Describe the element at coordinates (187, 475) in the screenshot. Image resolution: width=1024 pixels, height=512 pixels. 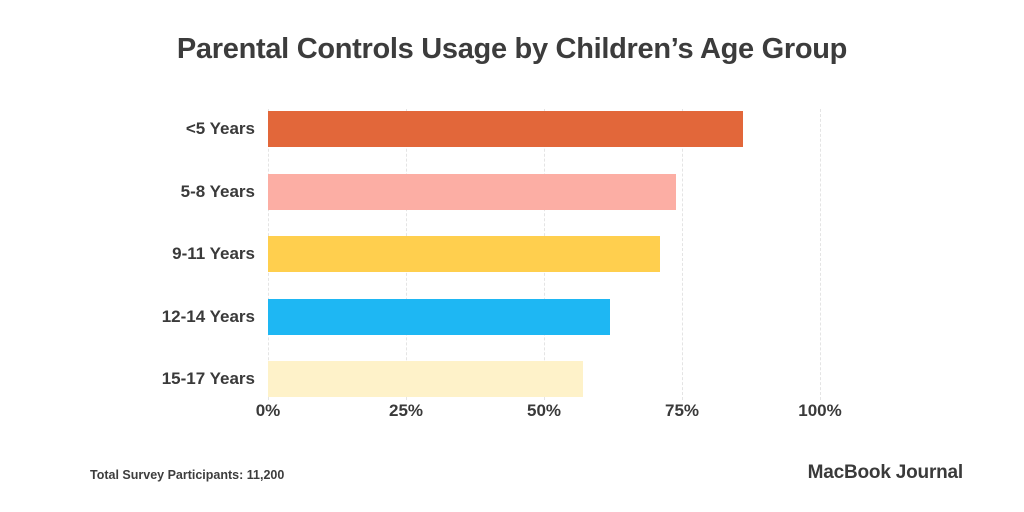
I see `survey-participants-note: Total Survey Participants: 11,200` at that location.